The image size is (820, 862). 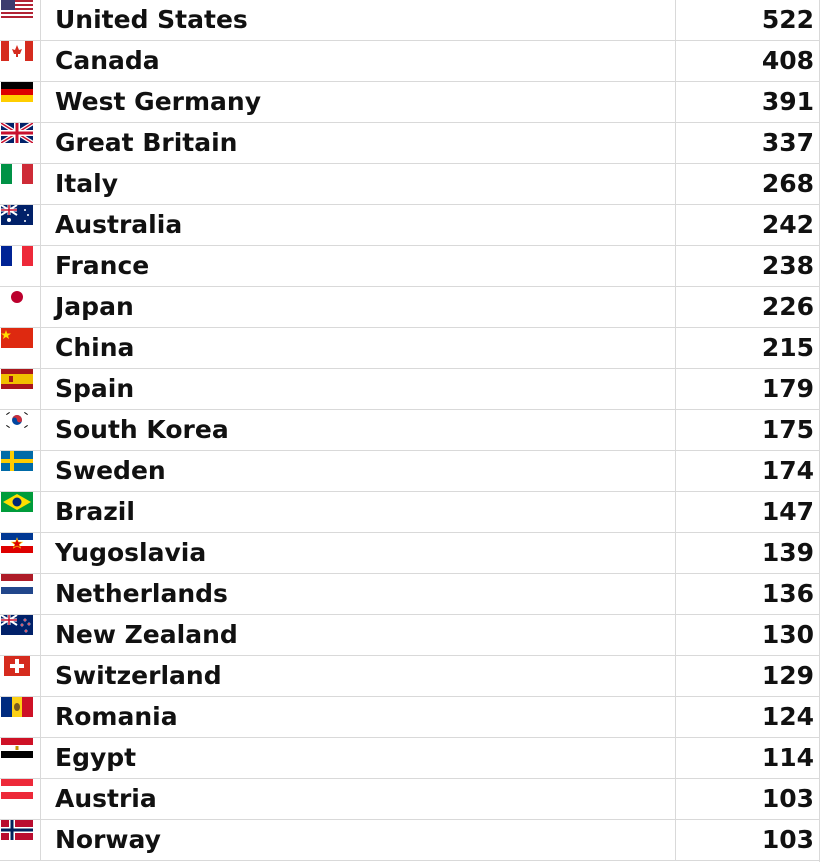 What do you see at coordinates (116, 716) in the screenshot?
I see `country-name: Romania` at bounding box center [116, 716].